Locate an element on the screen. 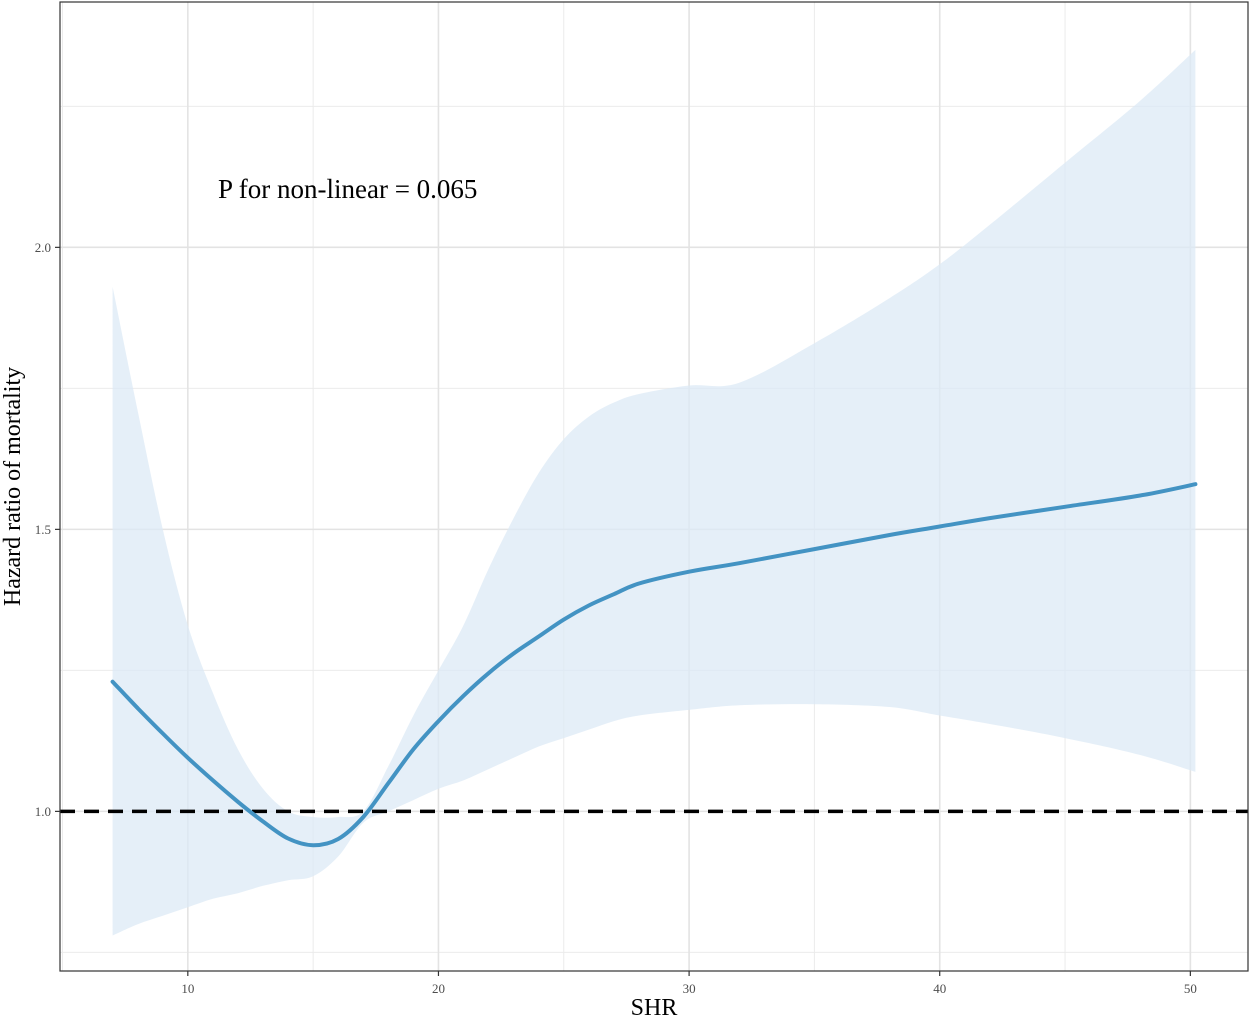 The width and height of the screenshot is (1251, 1017). y-tick-label: 1.5 is located at coordinates (43, 529).